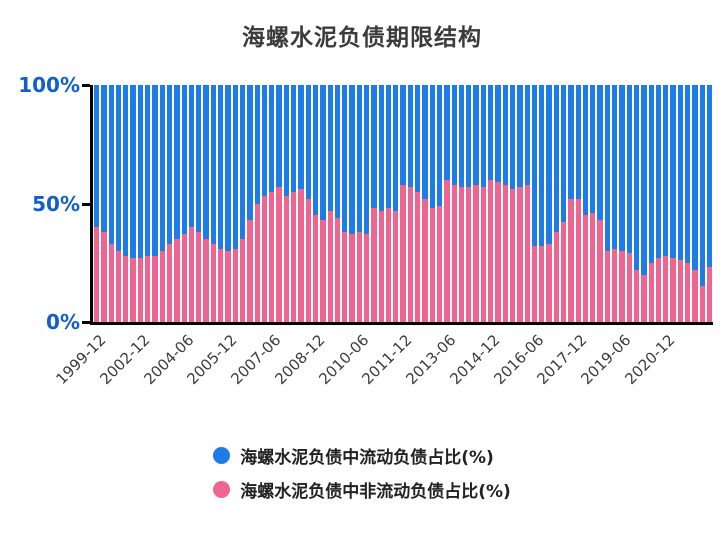  I want to click on legend-label: 海螺水泥负债中非流动负债占比(%), so click(375, 492).